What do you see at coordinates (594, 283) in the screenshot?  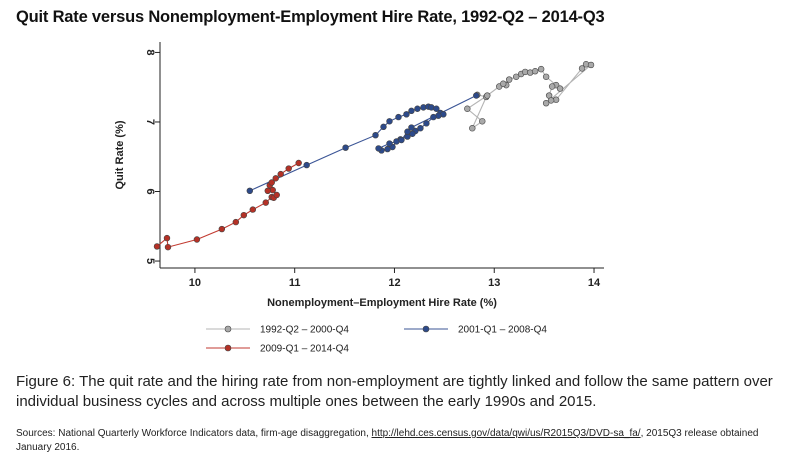 I see `x-tick-label: 14` at bounding box center [594, 283].